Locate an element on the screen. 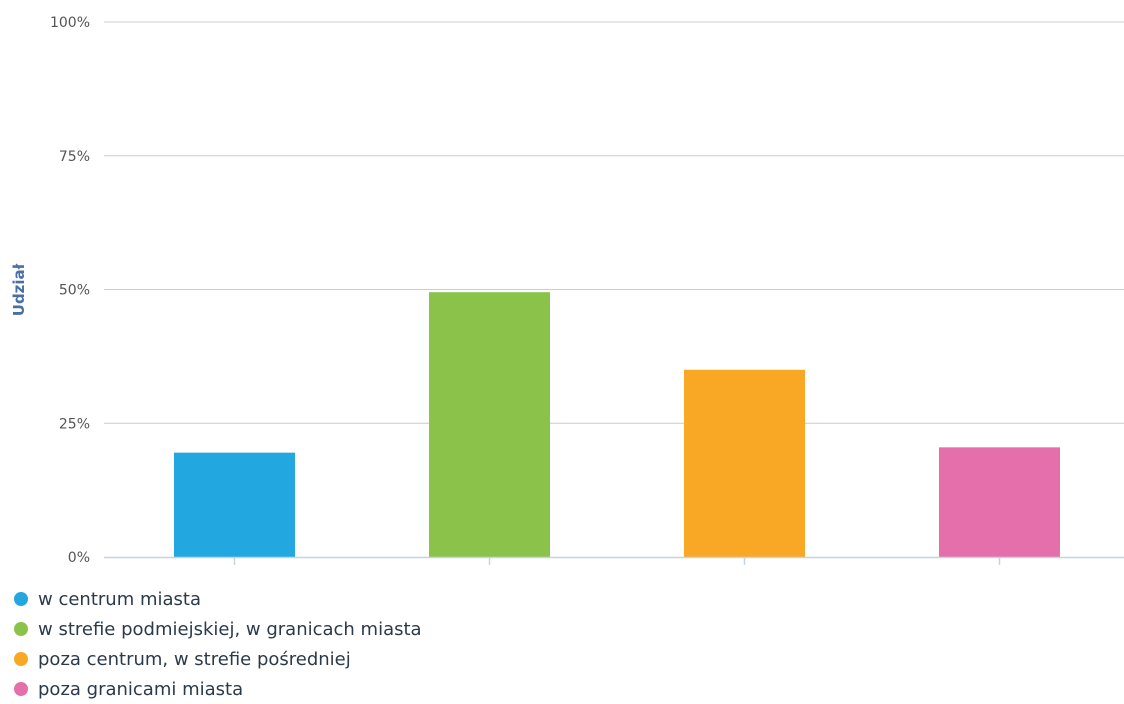 The image size is (1124, 704). y-tick-label: 0% is located at coordinates (79, 558).